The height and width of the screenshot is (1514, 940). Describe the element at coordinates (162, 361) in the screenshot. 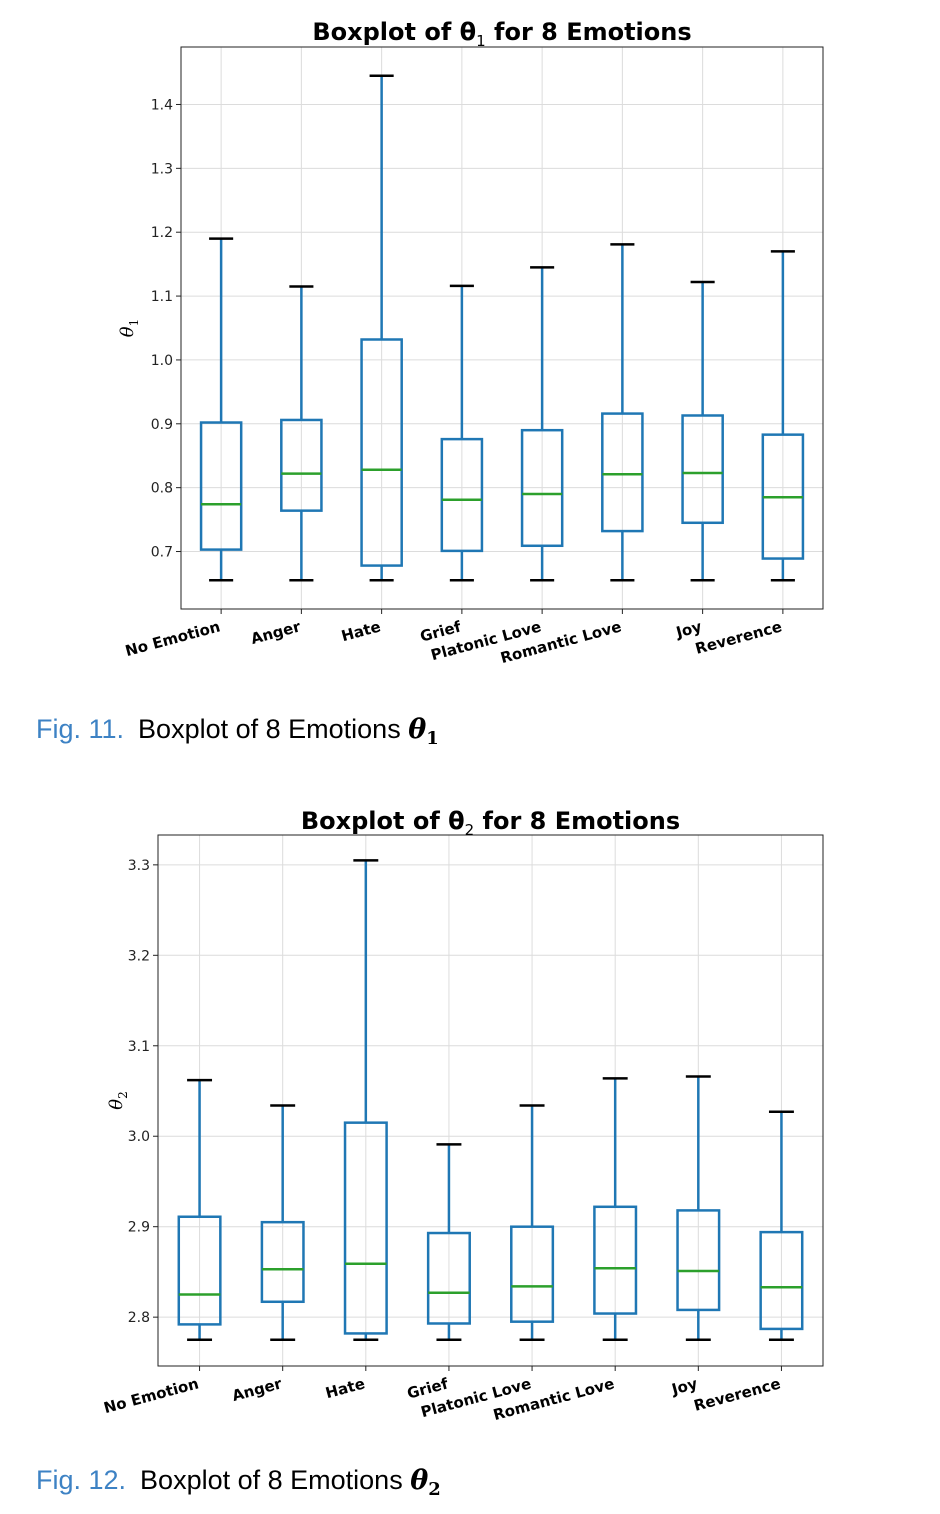

I see `y-tick-label: 1.0` at that location.